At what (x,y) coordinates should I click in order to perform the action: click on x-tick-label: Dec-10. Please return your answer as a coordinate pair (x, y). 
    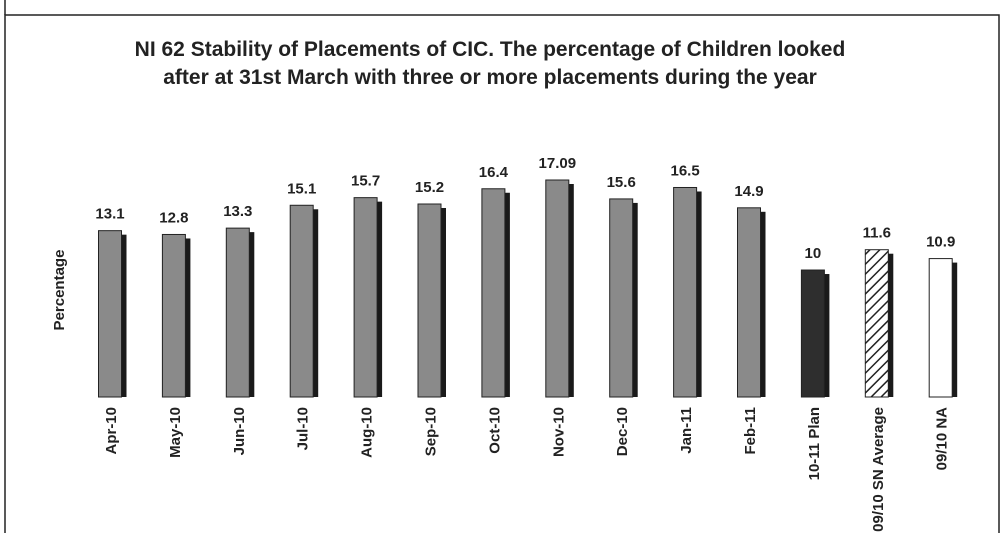
    Looking at the image, I should click on (622, 431).